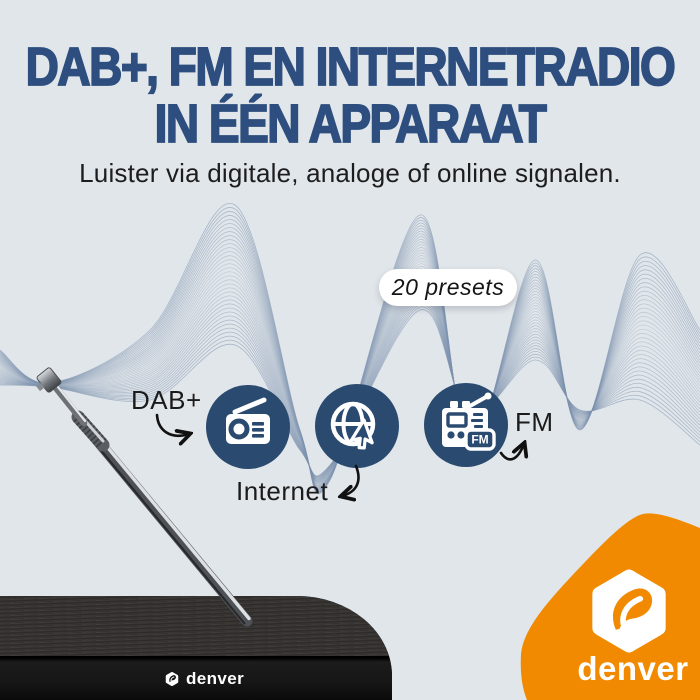 The height and width of the screenshot is (700, 700). Describe the element at coordinates (196, 626) in the screenshot. I see `radio-wood-top` at that location.